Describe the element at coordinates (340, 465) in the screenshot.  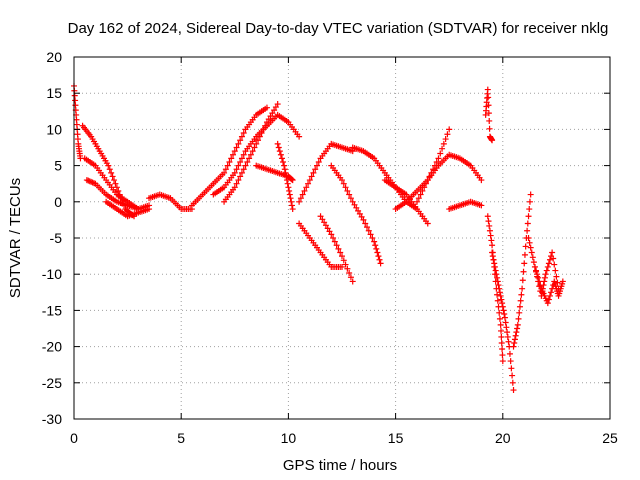
I see `x-axis-label: GPS time / hours` at that location.